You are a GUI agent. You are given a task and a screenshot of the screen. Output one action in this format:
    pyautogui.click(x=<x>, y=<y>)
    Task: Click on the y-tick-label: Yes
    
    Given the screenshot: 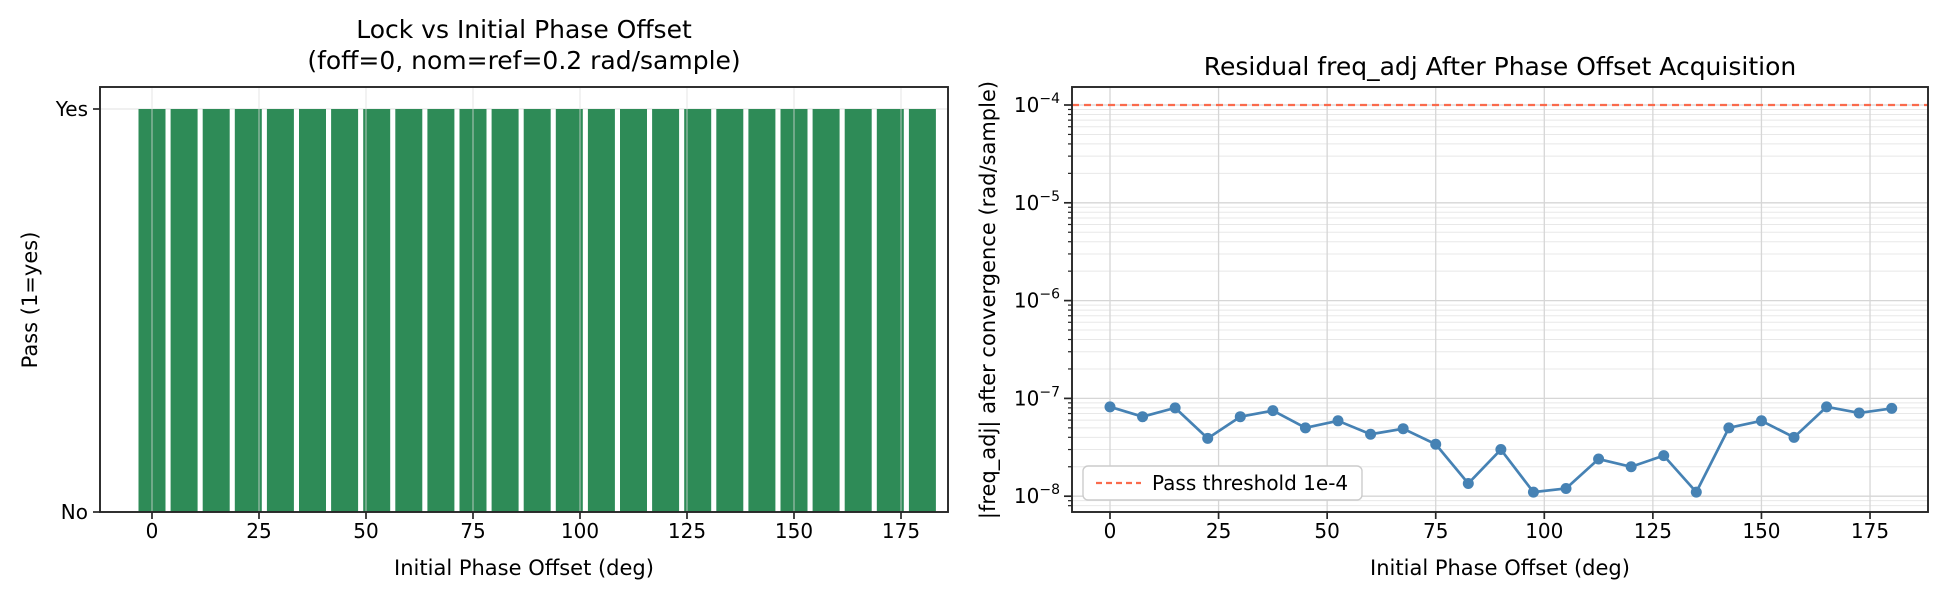 What is the action you would take?
    pyautogui.click(x=71, y=109)
    